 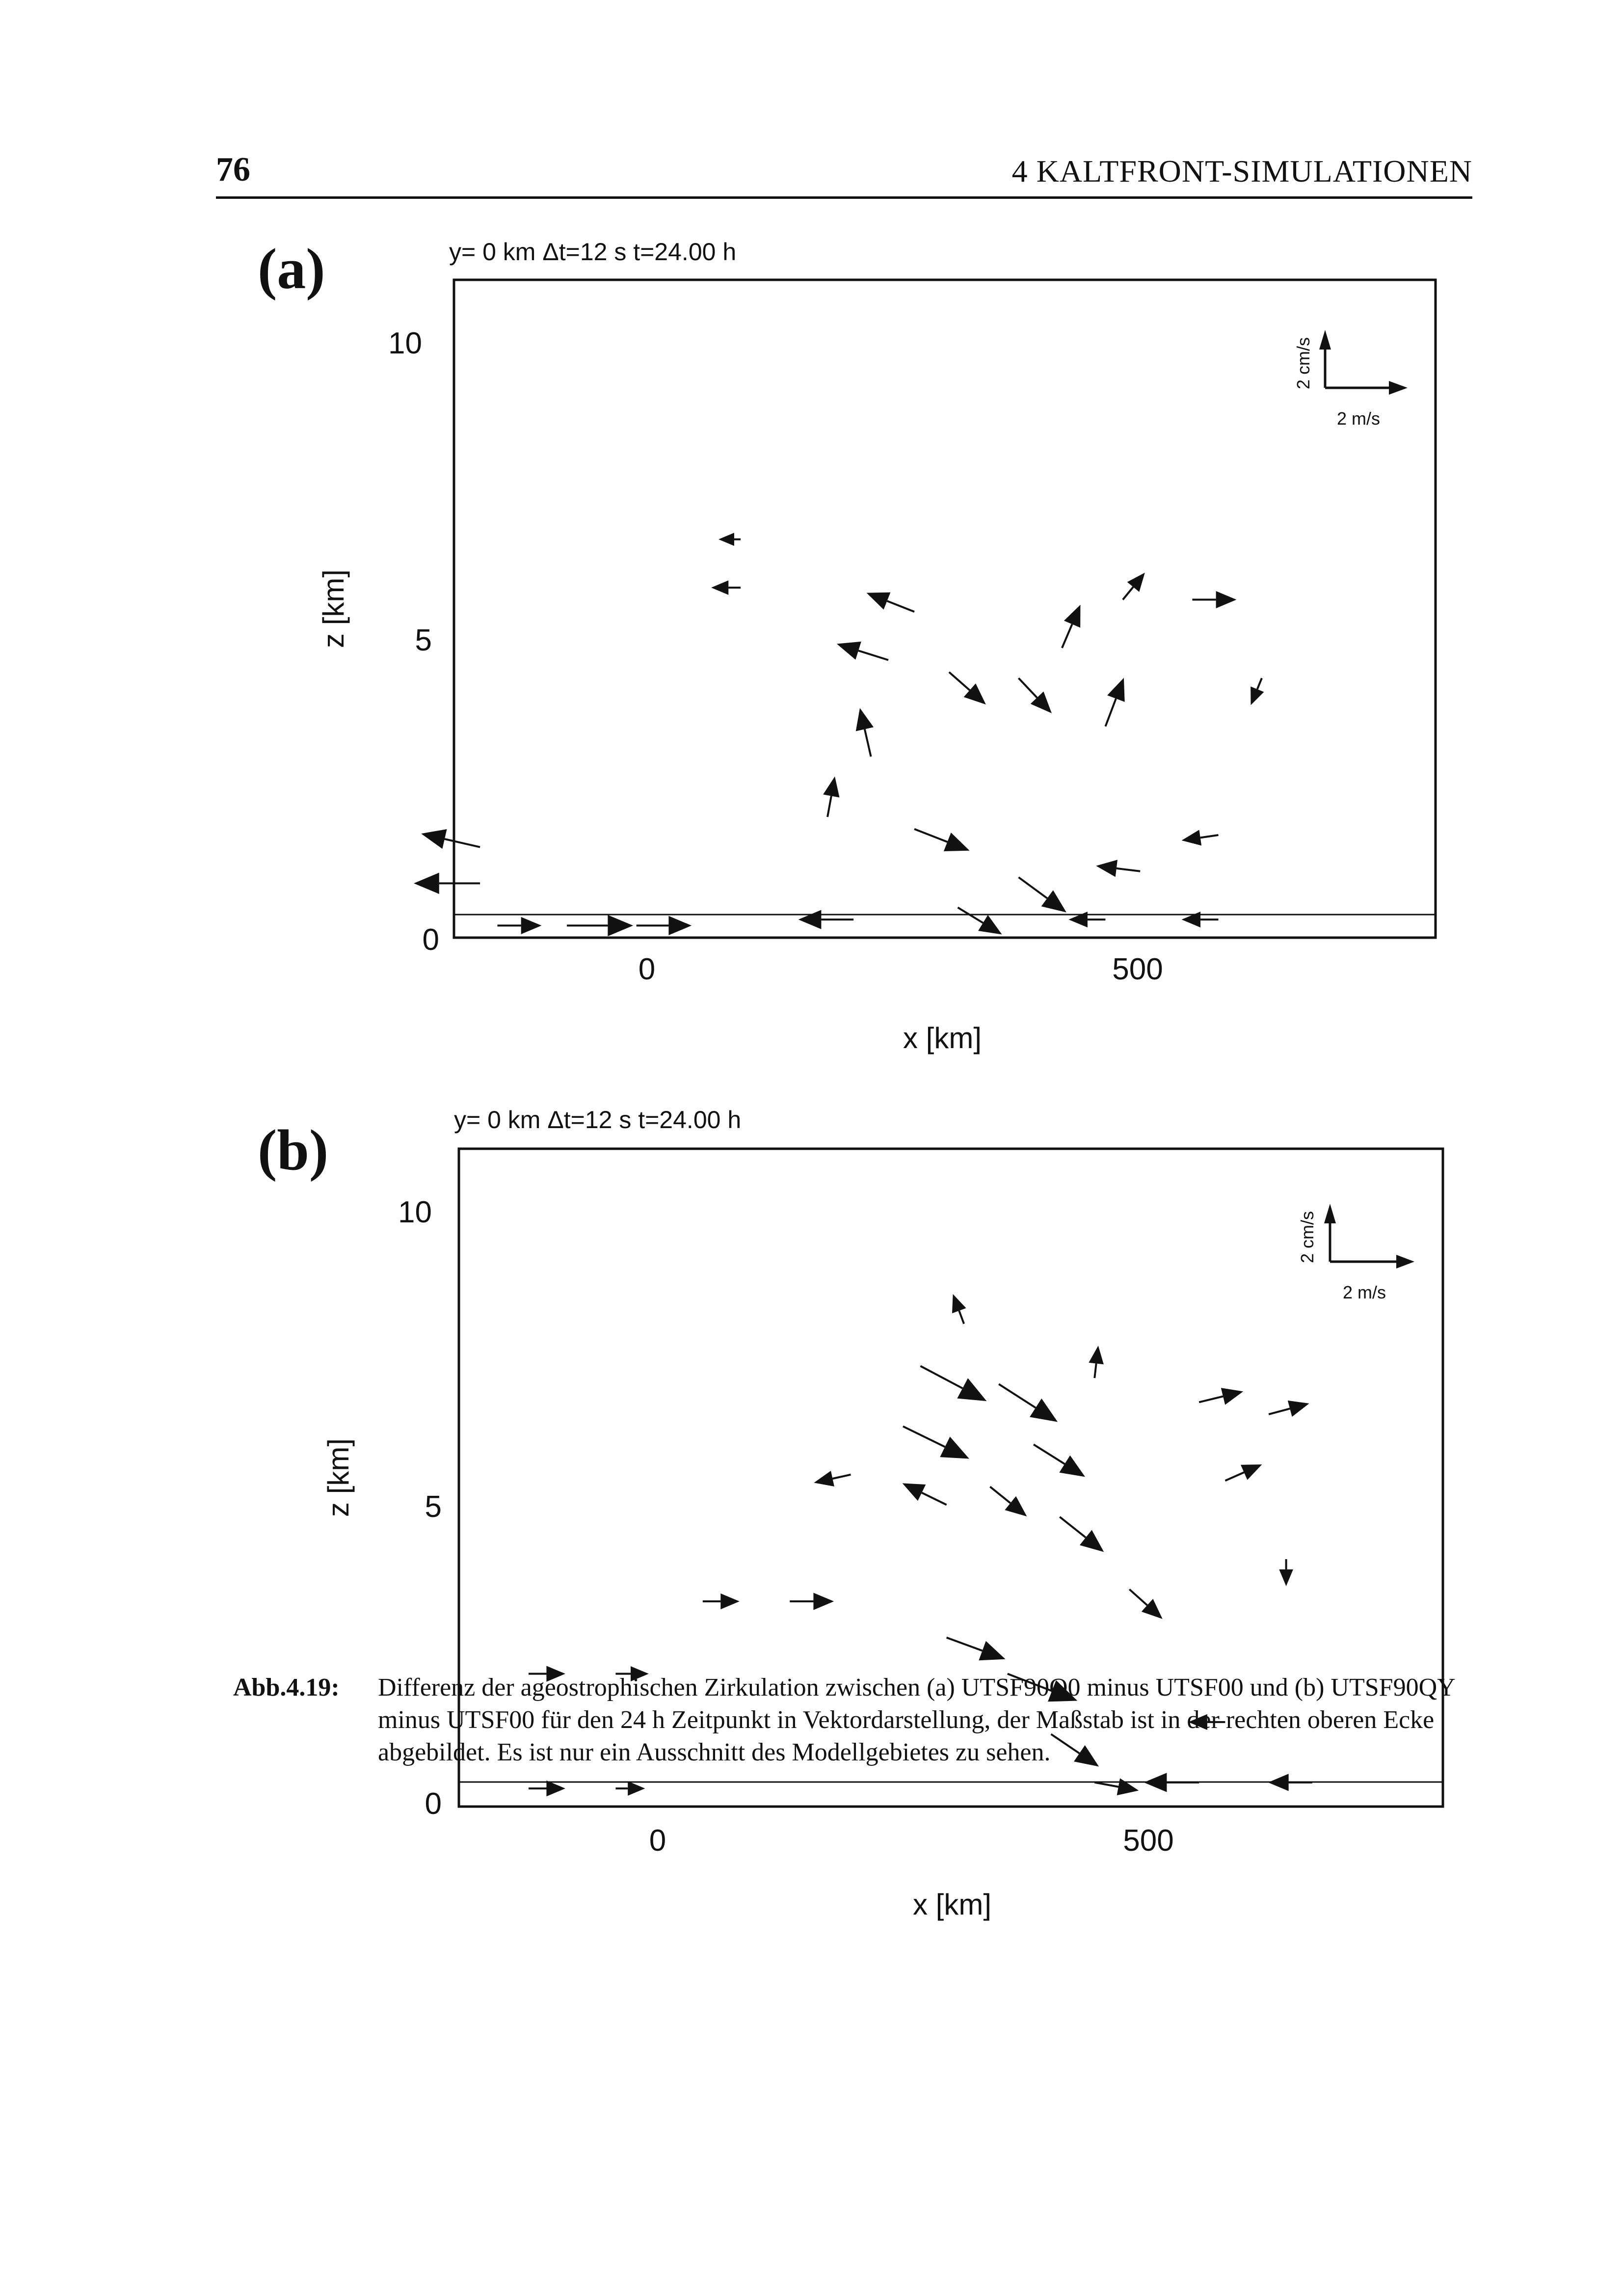 What do you see at coordinates (433, 1507) in the screenshot?
I see `y-tick-5-b: 5` at bounding box center [433, 1507].